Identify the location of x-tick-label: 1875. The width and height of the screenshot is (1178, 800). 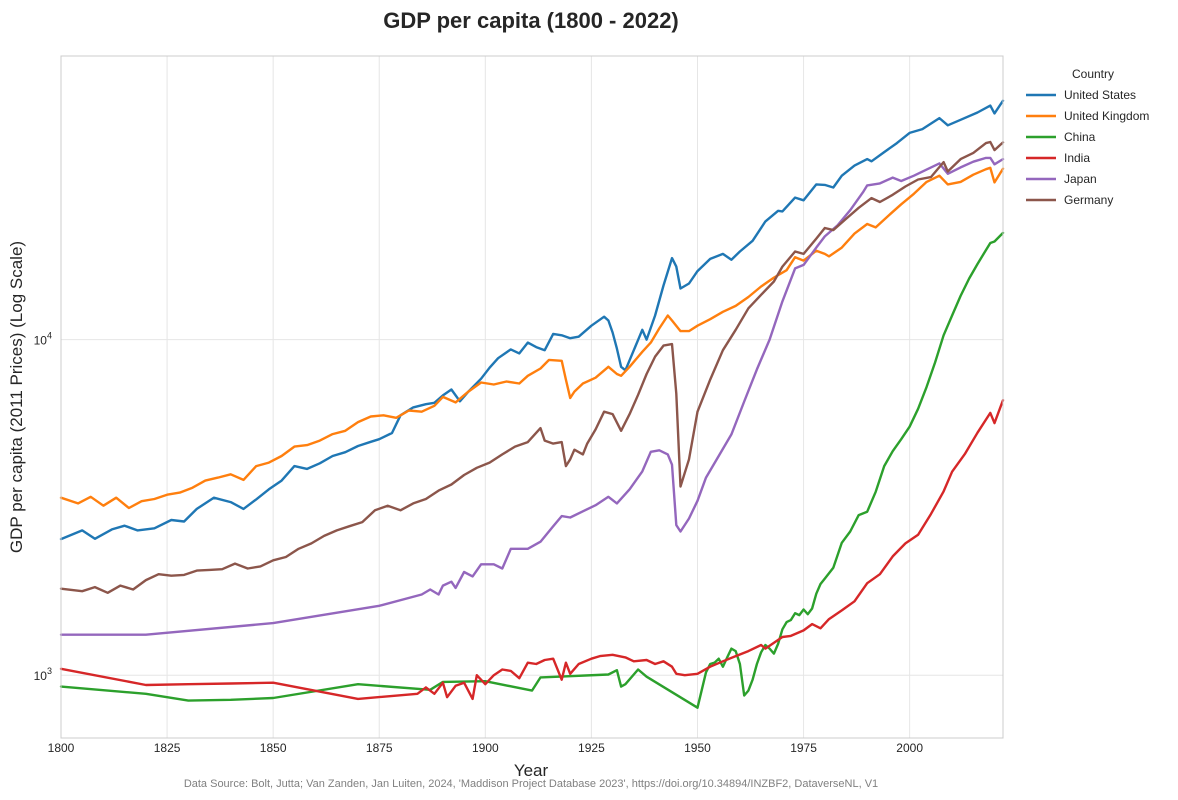
(379, 748).